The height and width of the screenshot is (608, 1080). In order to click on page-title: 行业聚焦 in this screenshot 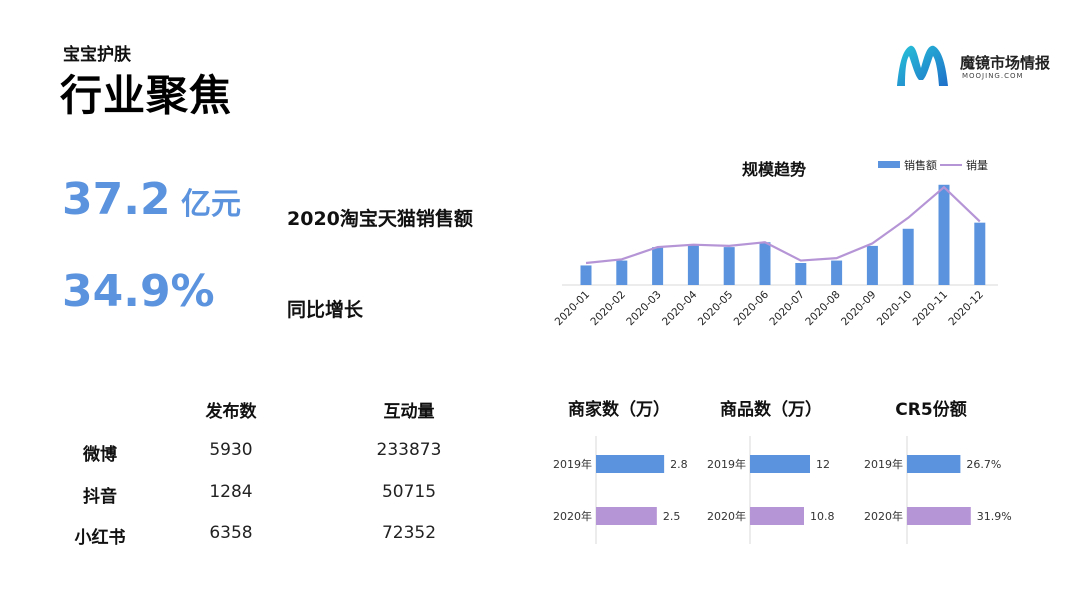, I will do `click(146, 95)`.